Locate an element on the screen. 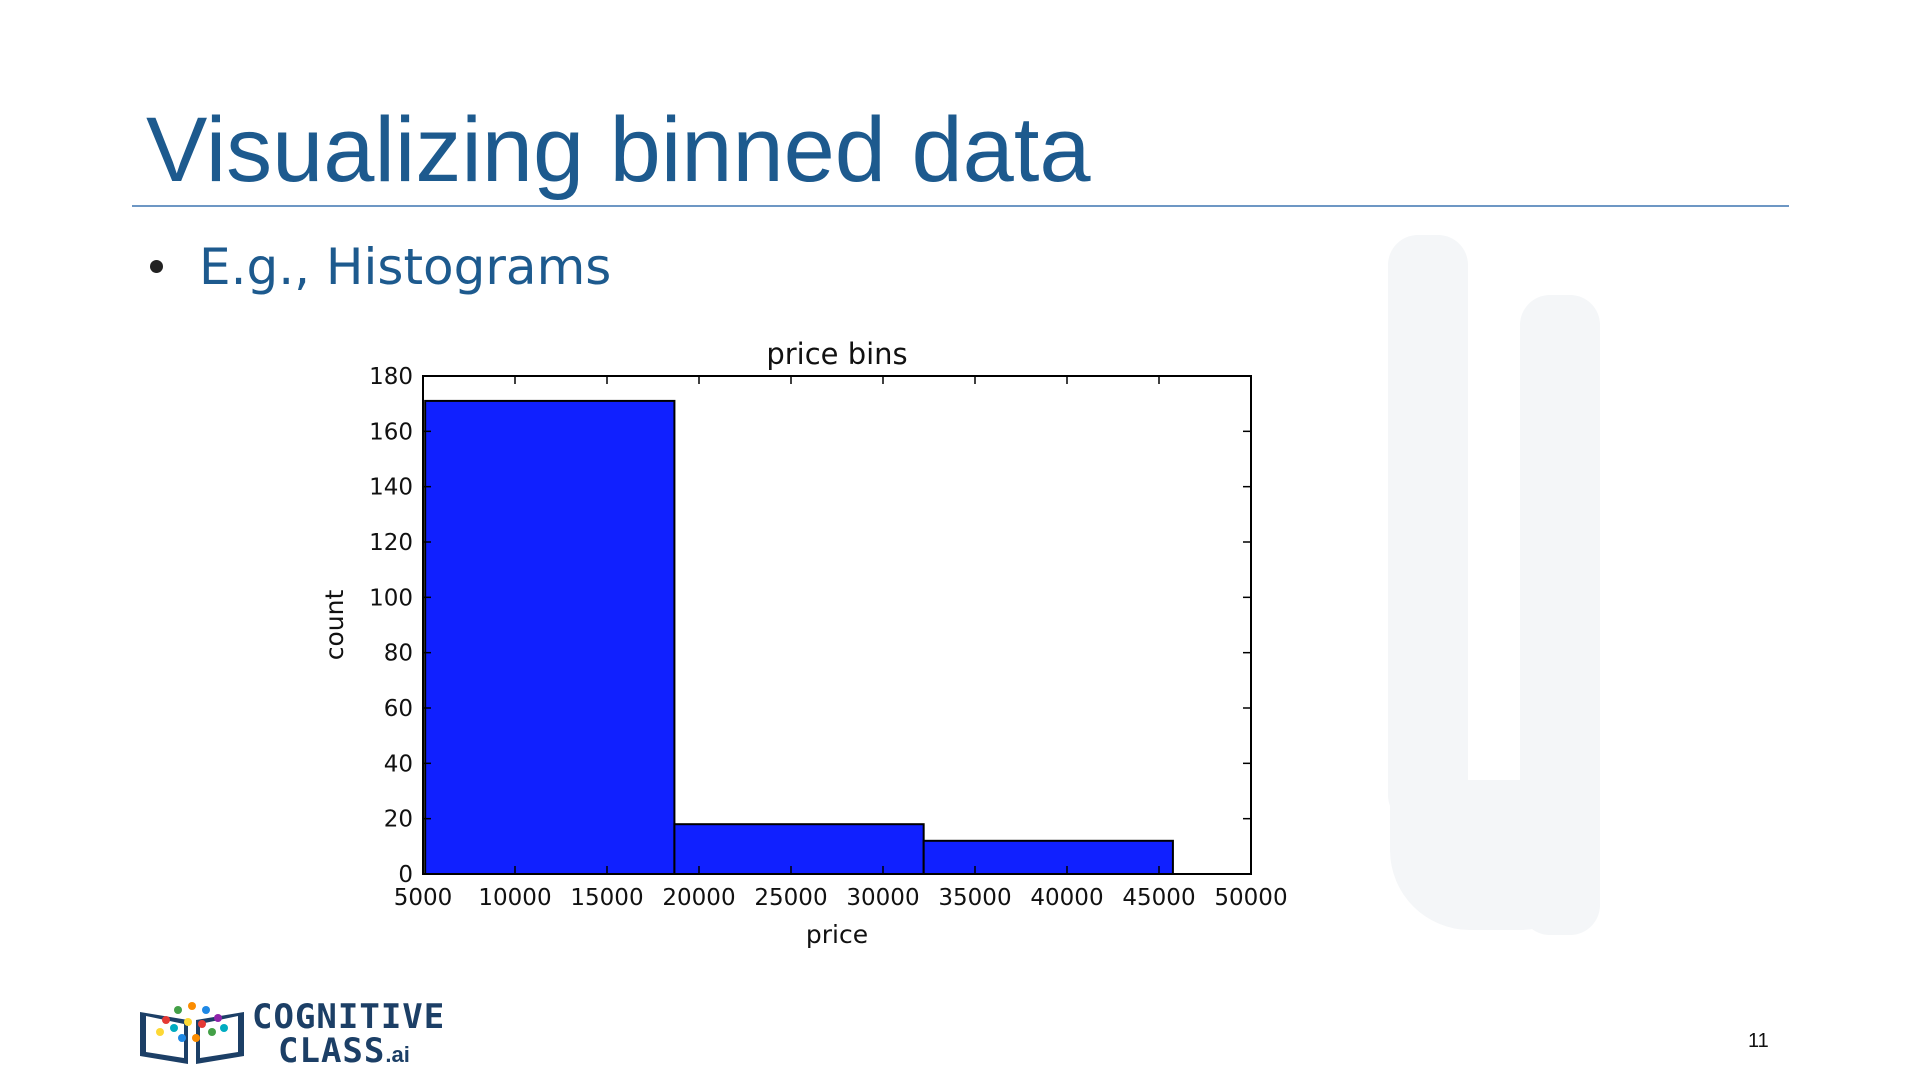  bullet-item: E.g., Histograms is located at coordinates (380, 267).